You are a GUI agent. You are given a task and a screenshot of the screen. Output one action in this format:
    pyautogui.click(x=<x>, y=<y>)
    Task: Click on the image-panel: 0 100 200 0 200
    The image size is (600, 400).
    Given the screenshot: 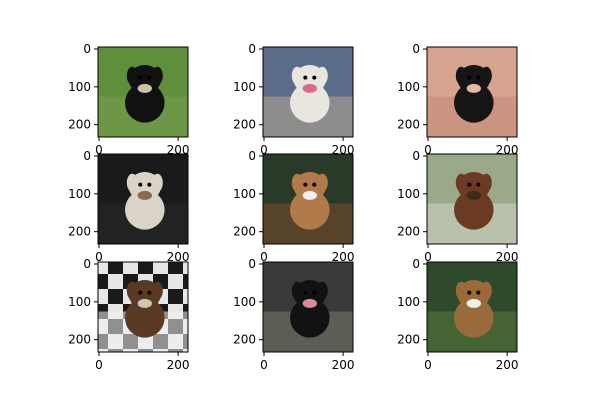 What is the action you would take?
    pyautogui.click(x=457, y=206)
    